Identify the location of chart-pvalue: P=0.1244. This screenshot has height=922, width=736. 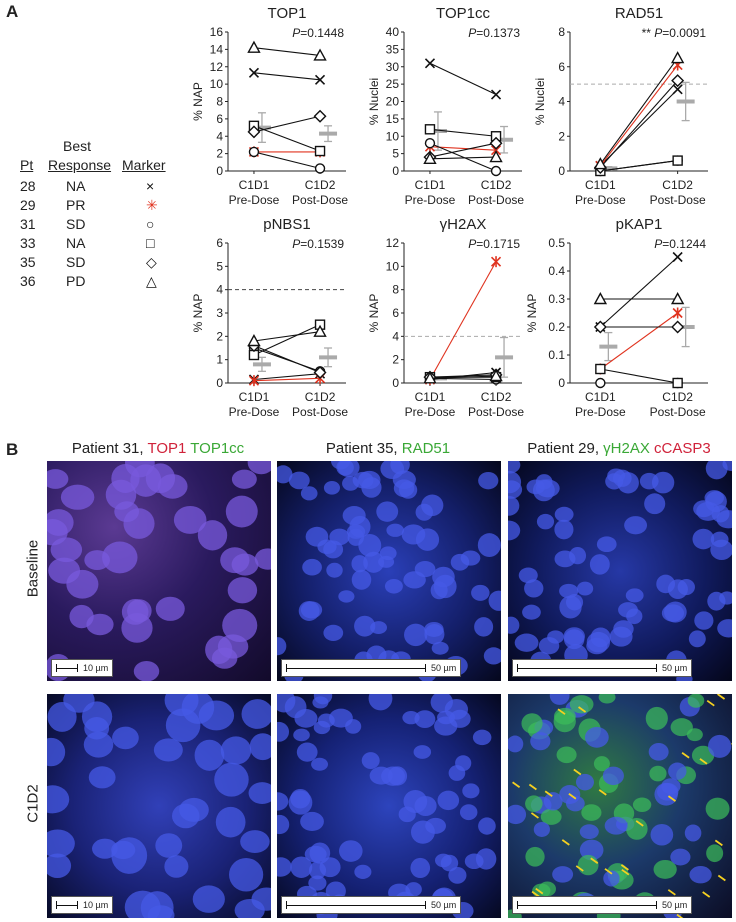
(680, 244).